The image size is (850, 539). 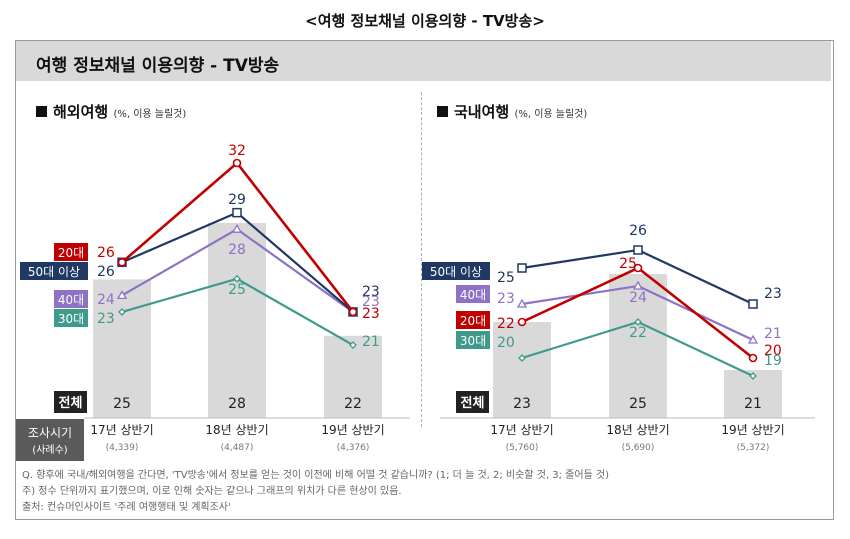 I want to click on sample-size-label: (5,690), so click(x=638, y=448).